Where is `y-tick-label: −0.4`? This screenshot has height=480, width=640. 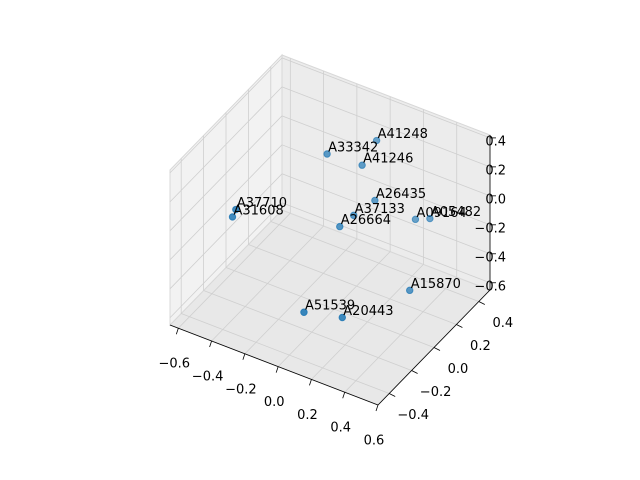
y-tick-label: −0.4 is located at coordinates (413, 415).